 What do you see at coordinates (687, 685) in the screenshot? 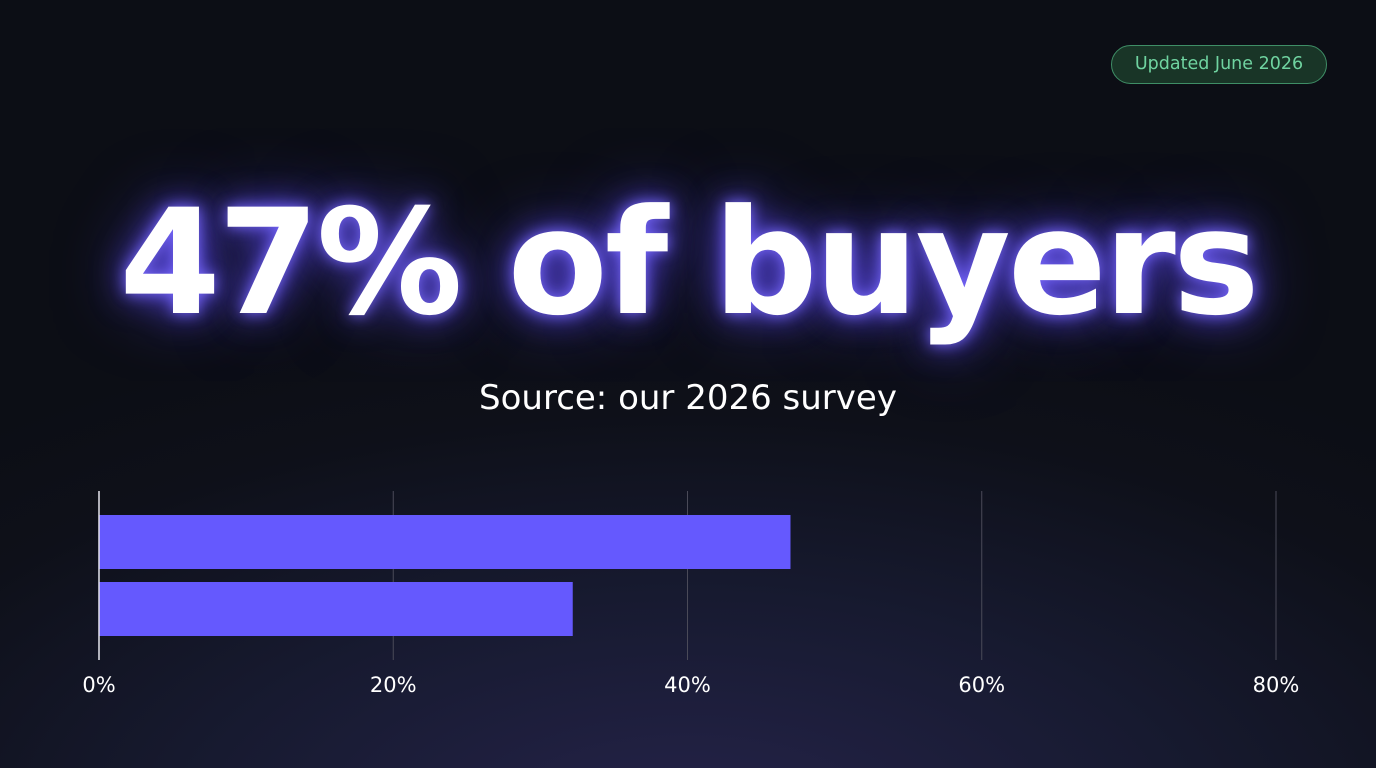
I see `x-tick-label-2: 40%` at bounding box center [687, 685].